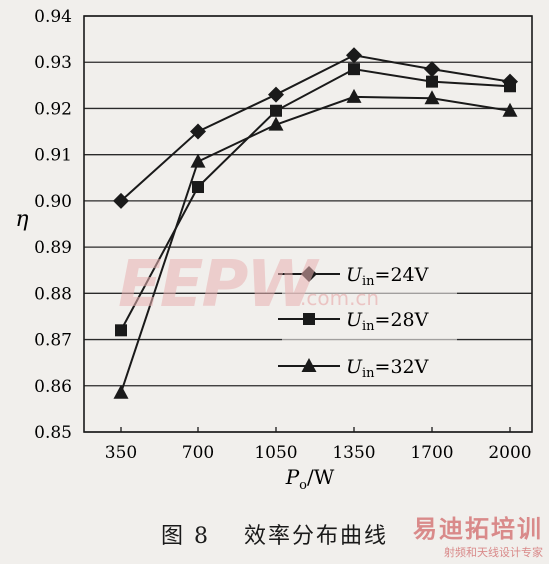 The height and width of the screenshot is (564, 549). What do you see at coordinates (321, 477) in the screenshot?
I see `x-axis-label-unit: /W` at bounding box center [321, 477].